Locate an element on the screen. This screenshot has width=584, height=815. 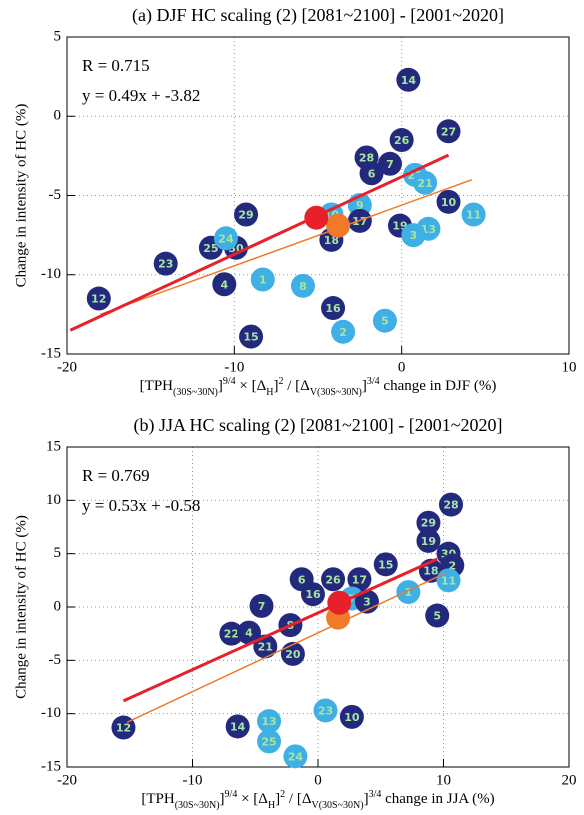
point-label: 22 is located at coordinates (231, 634).